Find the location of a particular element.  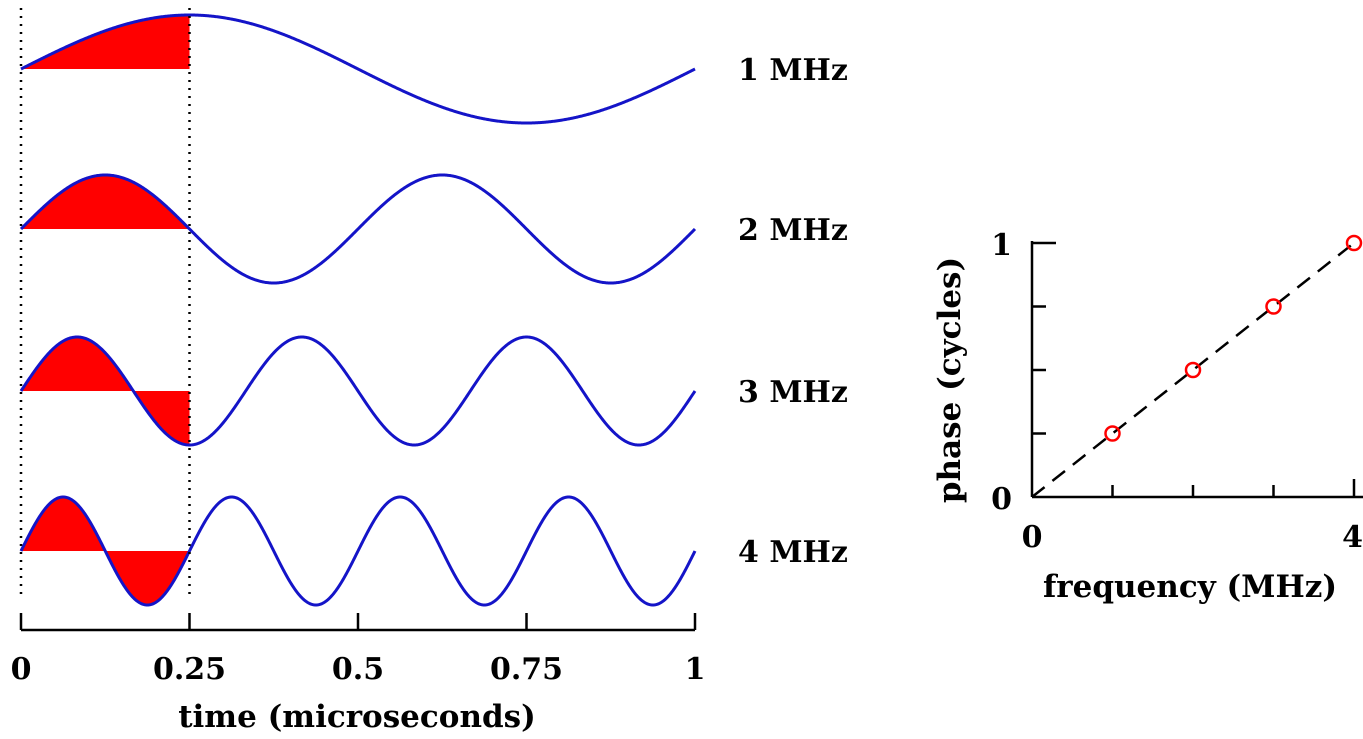

shaded-area-3mhz is located at coordinates (105, 391).